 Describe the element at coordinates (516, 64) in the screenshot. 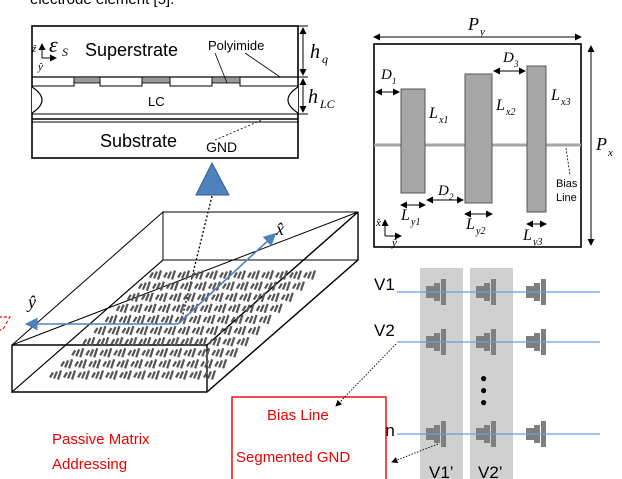

I see `d3-subscript: 3` at that location.